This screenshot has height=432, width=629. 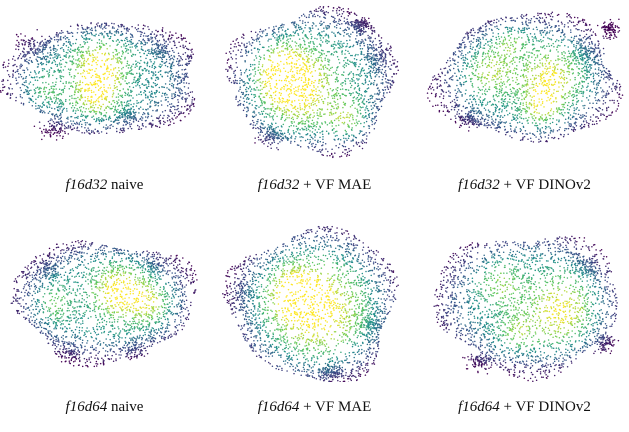 What do you see at coordinates (87, 185) in the screenshot?
I see `caption-model-name: f16d32` at bounding box center [87, 185].